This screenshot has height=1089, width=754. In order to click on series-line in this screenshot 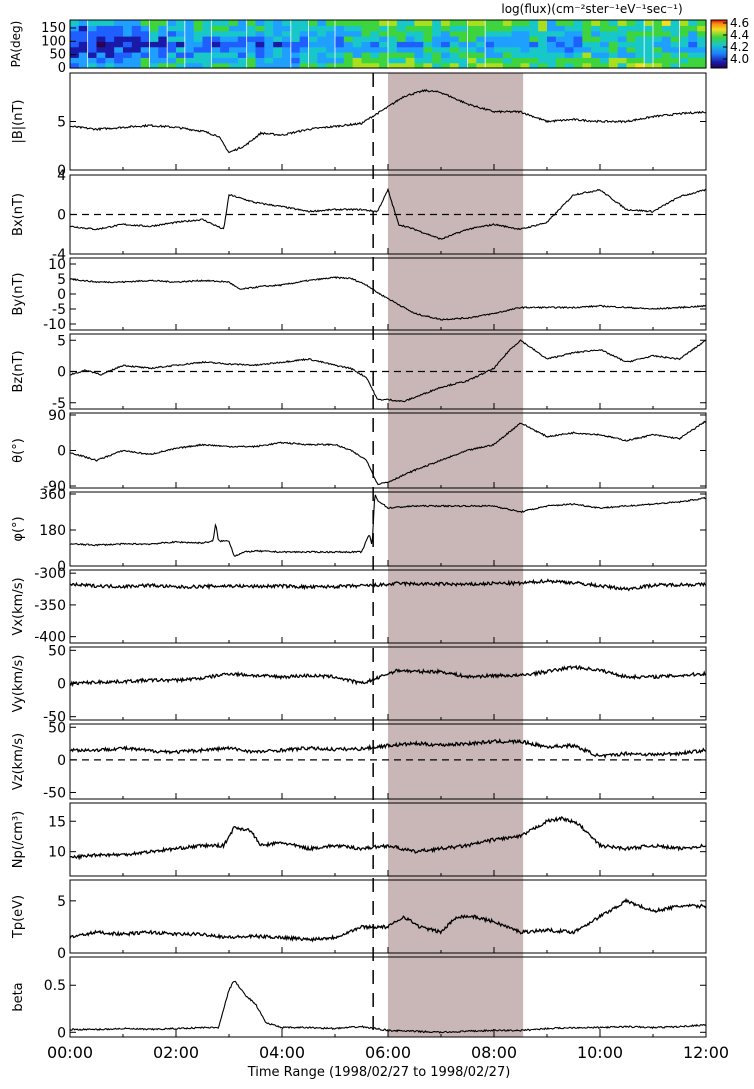, I will do `click(388, 121)`.